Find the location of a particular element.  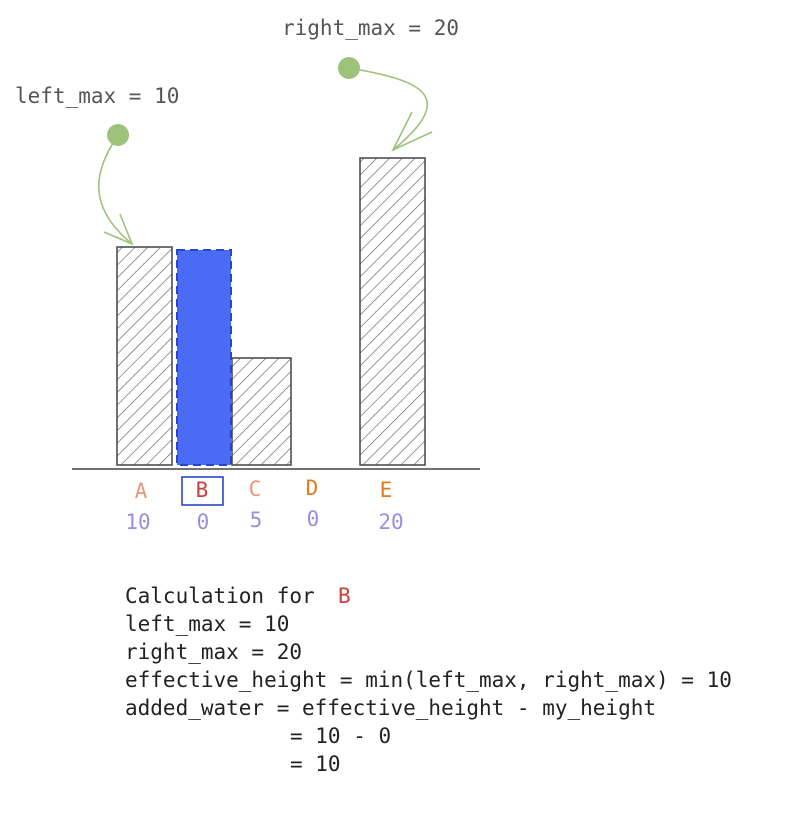

water-bar is located at coordinates (204, 357).